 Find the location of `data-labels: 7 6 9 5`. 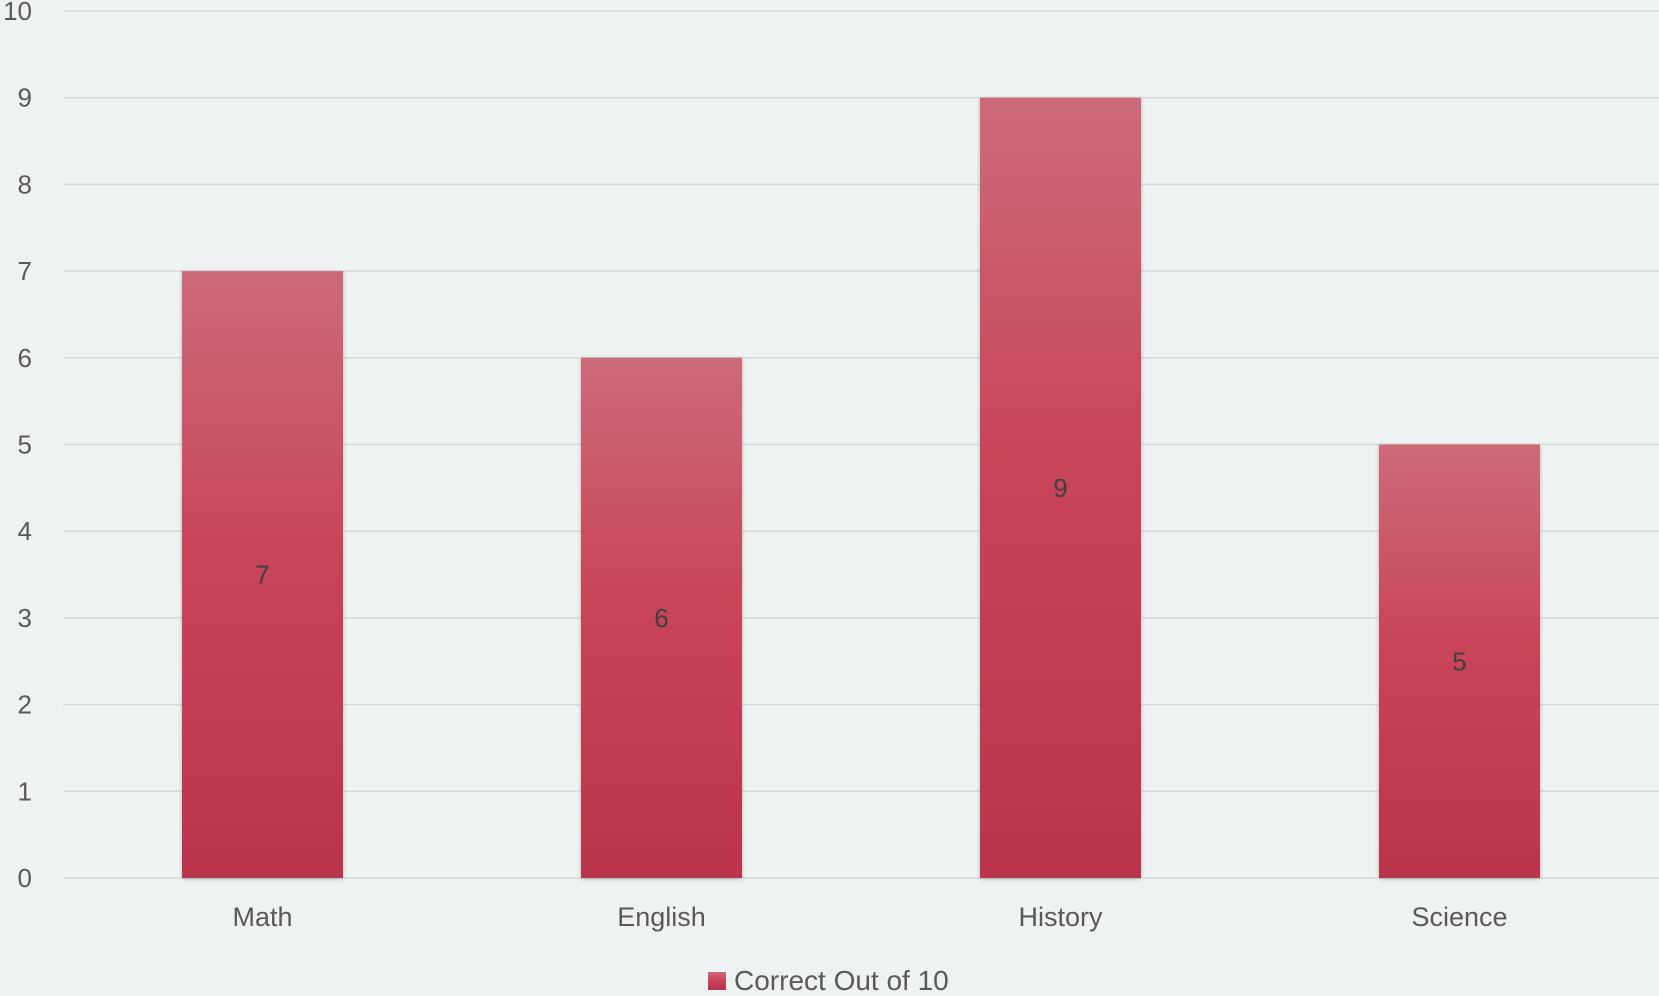

data-labels: 7 6 9 5 is located at coordinates (860, 574).